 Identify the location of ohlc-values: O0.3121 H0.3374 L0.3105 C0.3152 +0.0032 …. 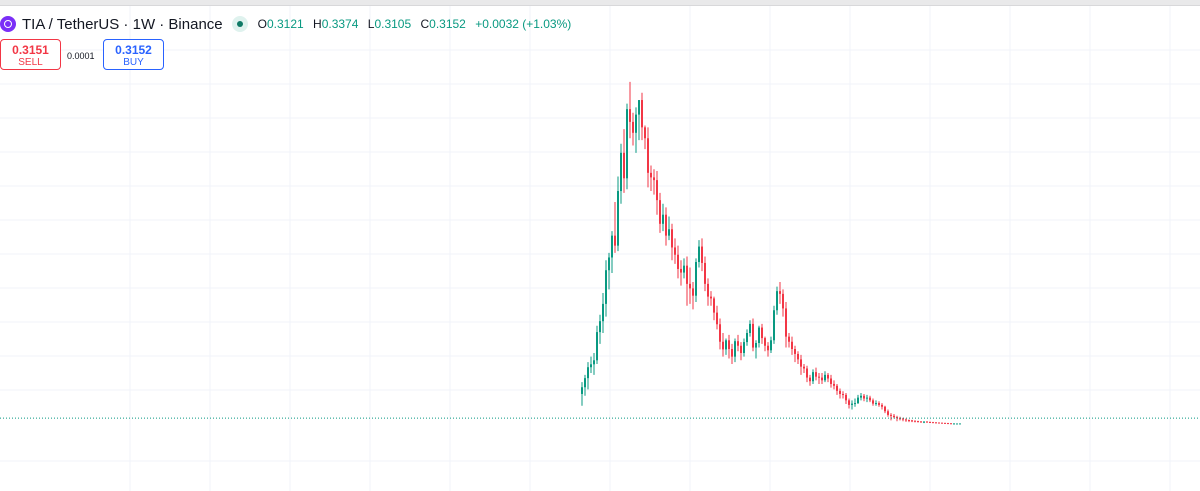
(415, 24).